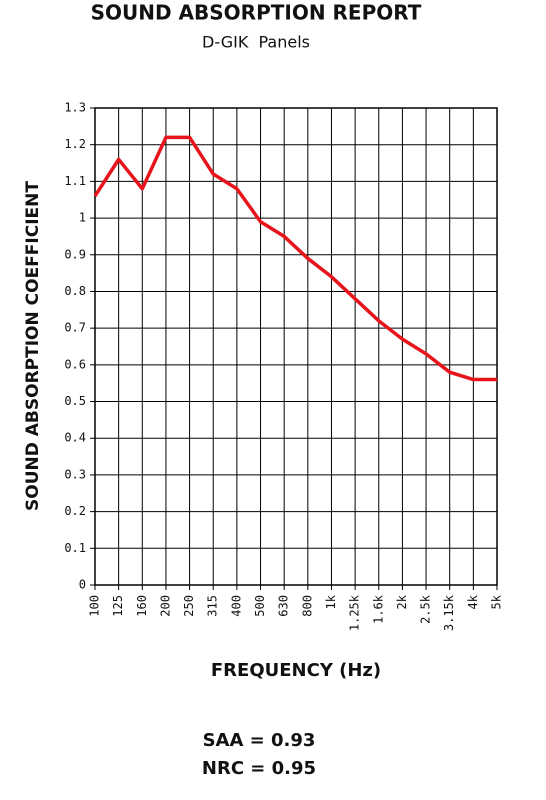 Image resolution: width=546 pixels, height=800 pixels. I want to click on x-tick-label: 200, so click(165, 606).